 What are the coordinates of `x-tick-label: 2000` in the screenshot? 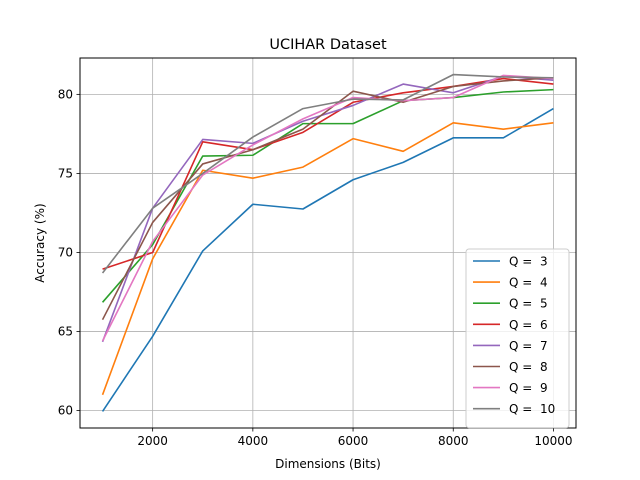 It's located at (152, 441).